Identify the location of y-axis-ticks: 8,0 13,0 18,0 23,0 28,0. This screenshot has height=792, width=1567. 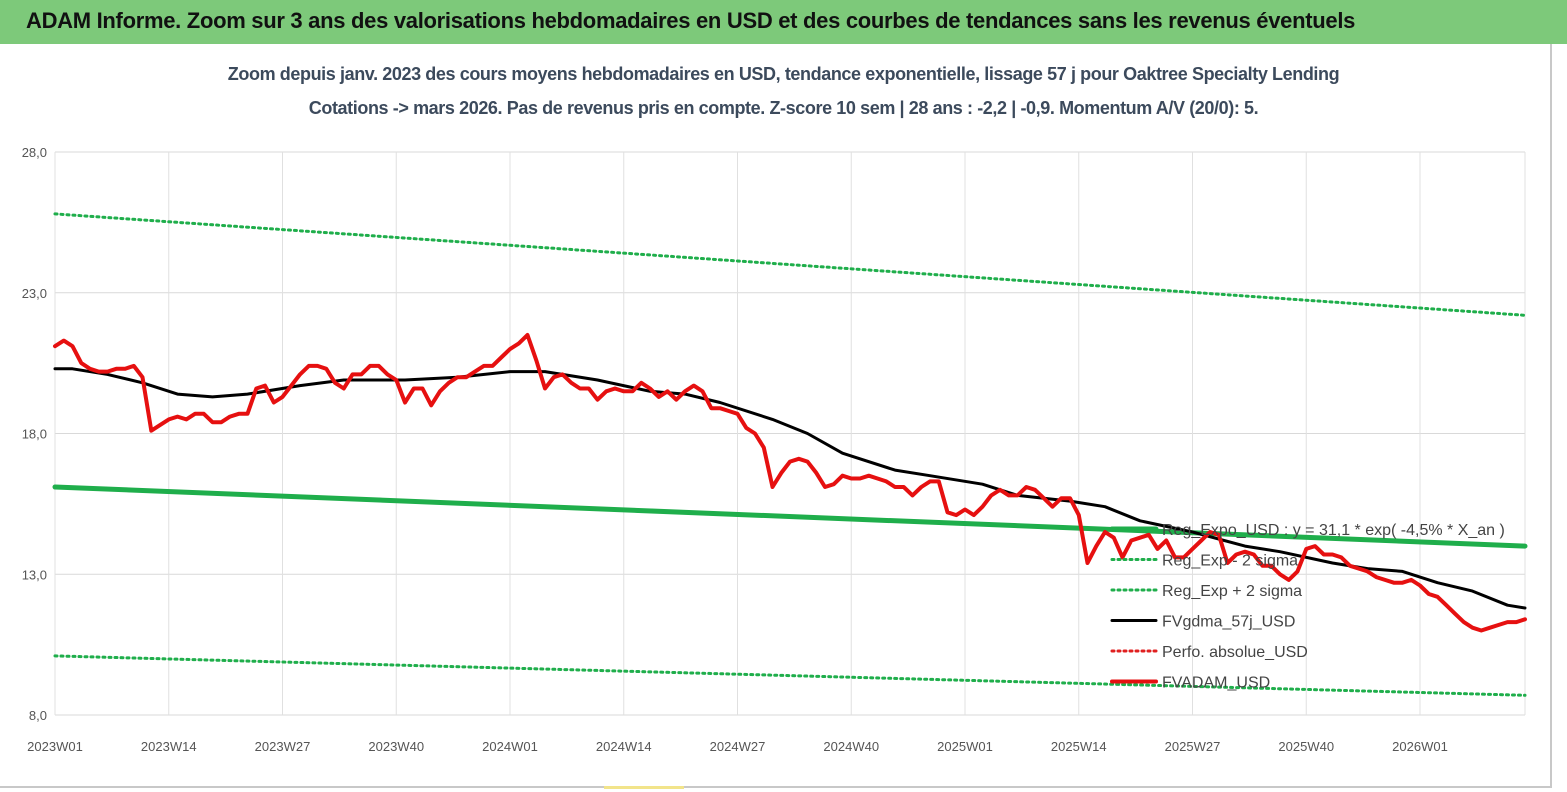
(34, 434).